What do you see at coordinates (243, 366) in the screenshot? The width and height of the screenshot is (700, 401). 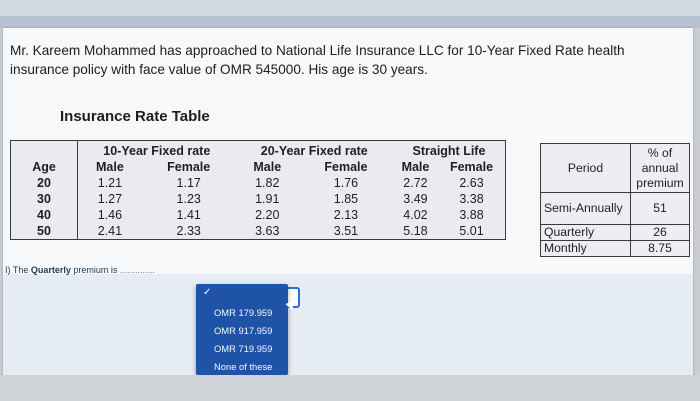 I see `option-4: None of these` at bounding box center [243, 366].